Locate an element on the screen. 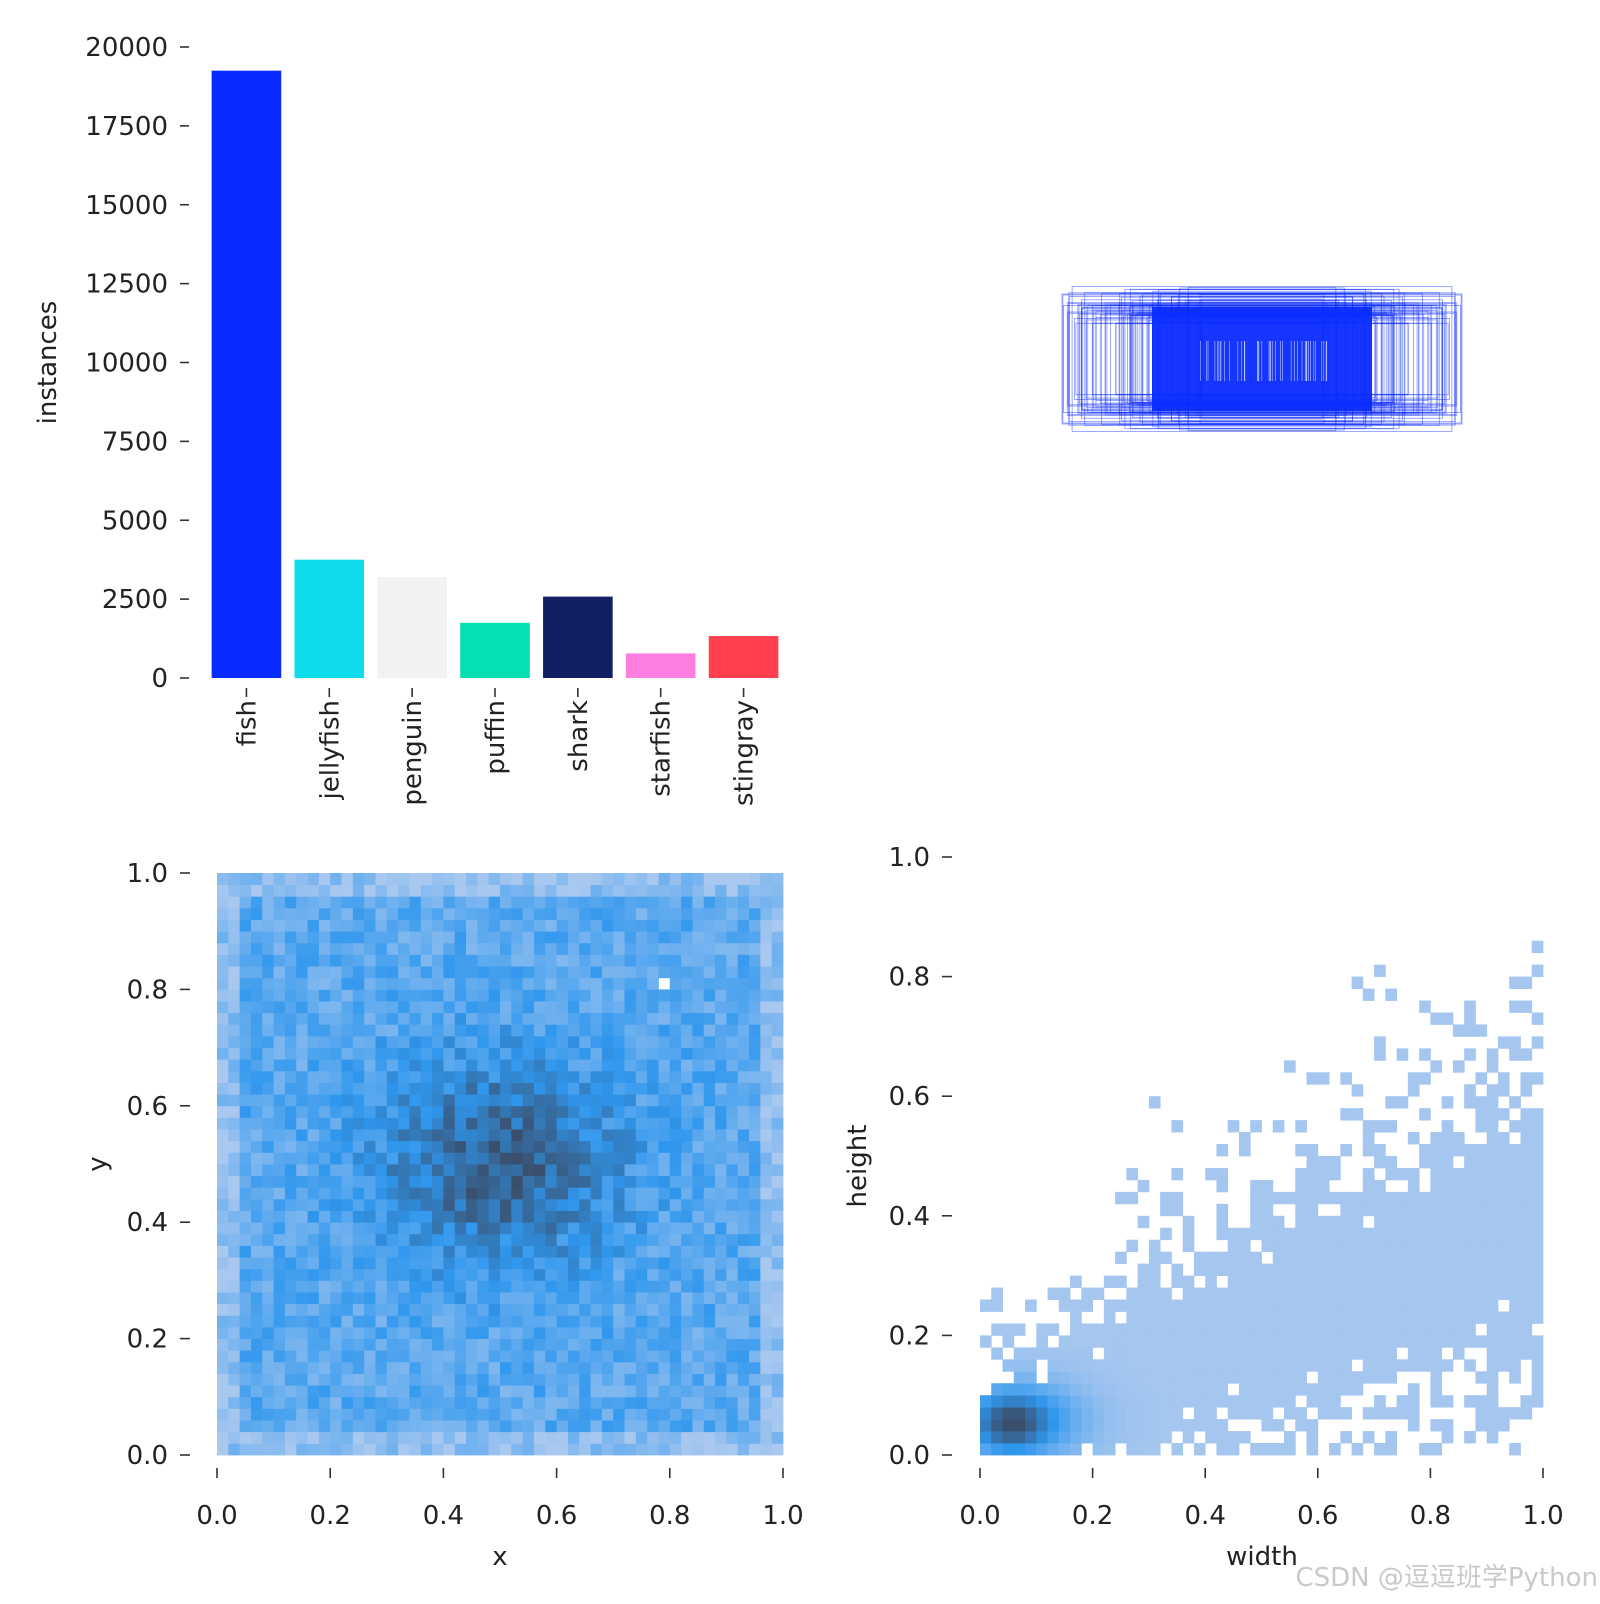 The height and width of the screenshot is (1604, 1600). box-outline is located at coordinates (1262, 359).